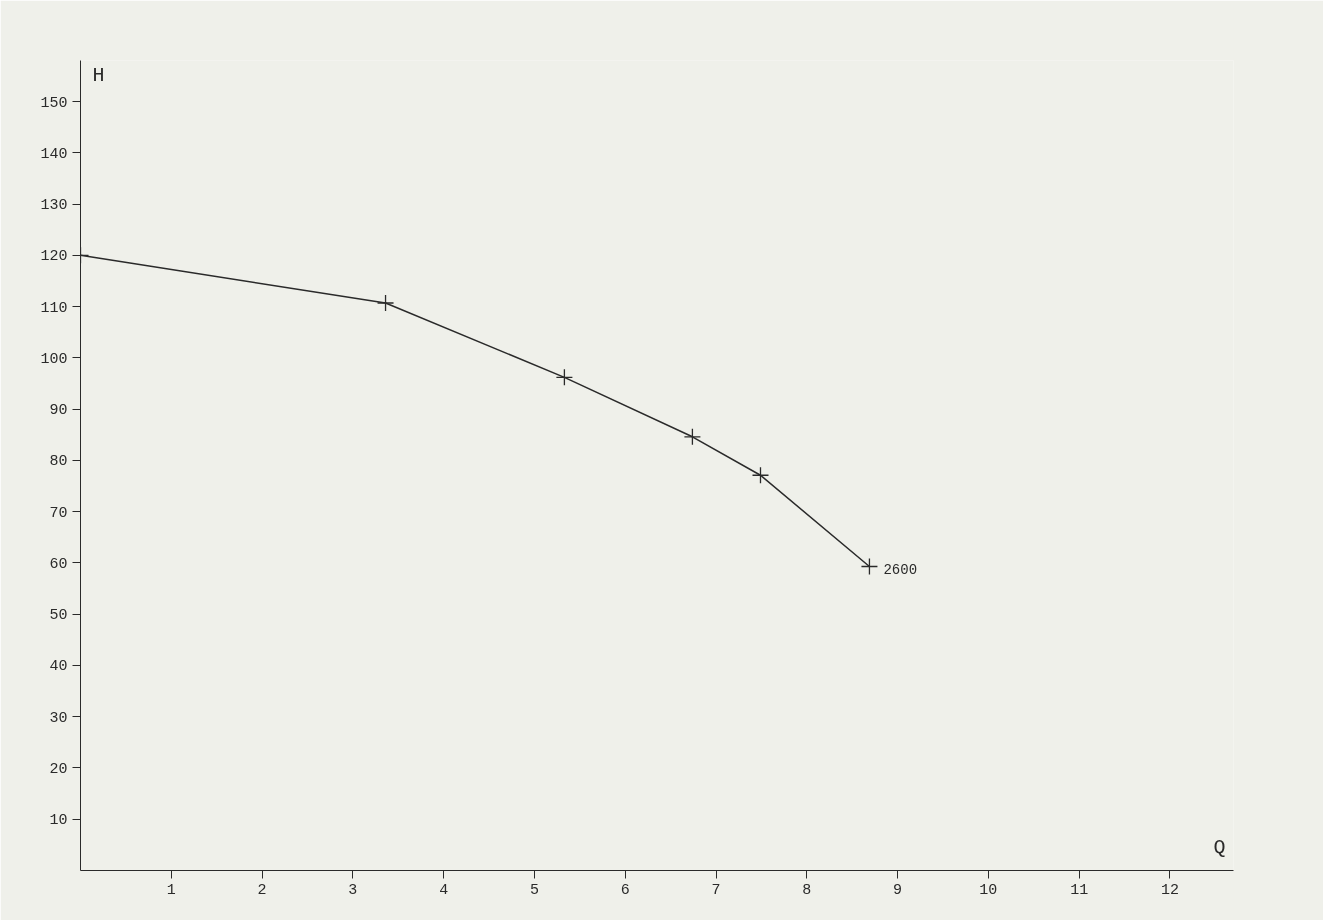 The height and width of the screenshot is (920, 1323). I want to click on x-axis-title: Q, so click(1219, 847).